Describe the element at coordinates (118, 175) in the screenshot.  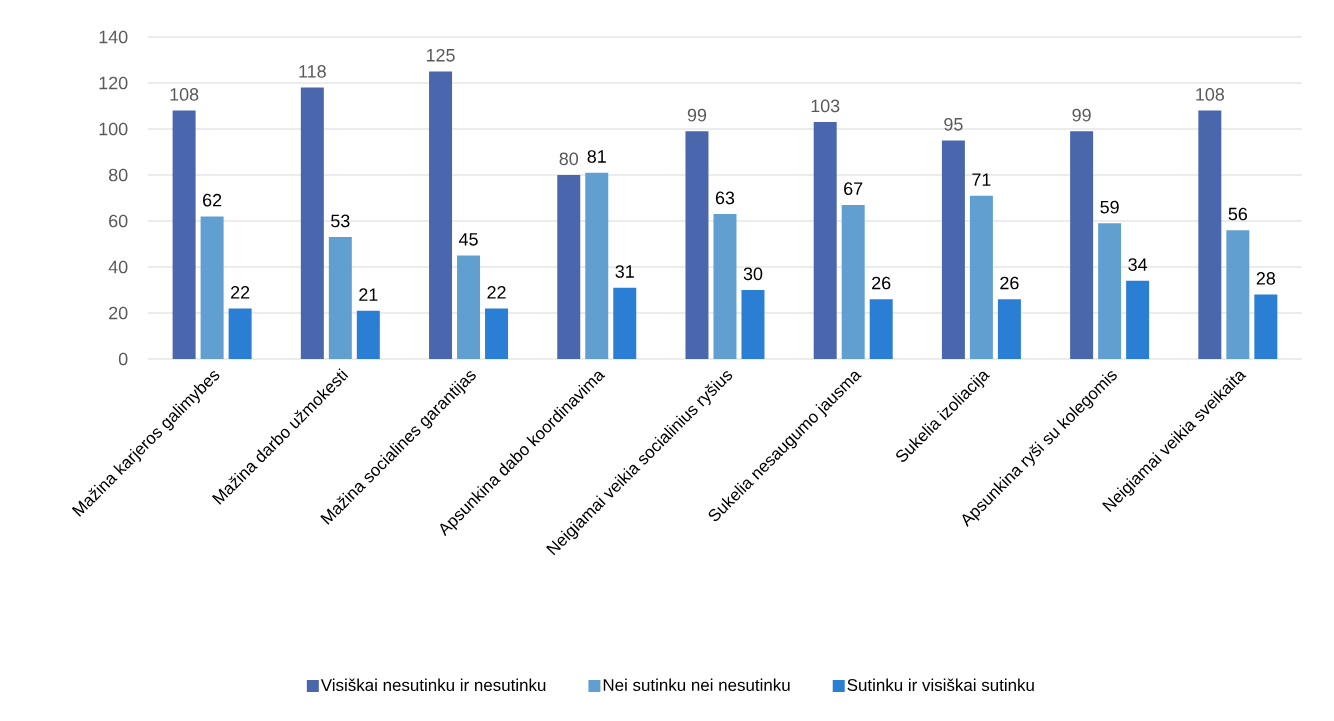
I see `y-tick-label: 80` at that location.